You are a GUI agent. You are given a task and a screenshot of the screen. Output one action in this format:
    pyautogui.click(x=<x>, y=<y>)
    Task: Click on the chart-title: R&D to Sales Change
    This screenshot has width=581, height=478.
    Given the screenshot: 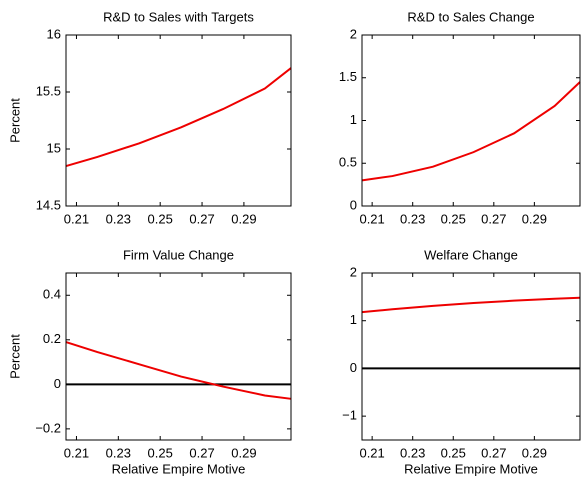 What is the action you would take?
    pyautogui.click(x=470, y=16)
    